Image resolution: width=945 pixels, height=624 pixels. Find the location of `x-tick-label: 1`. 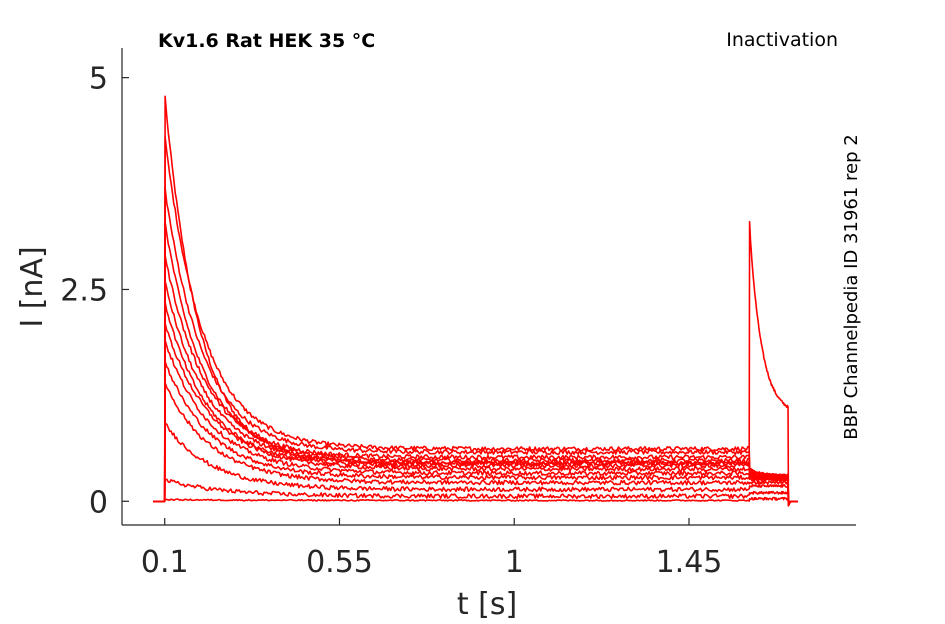

x-tick-label: 1 is located at coordinates (514, 562).